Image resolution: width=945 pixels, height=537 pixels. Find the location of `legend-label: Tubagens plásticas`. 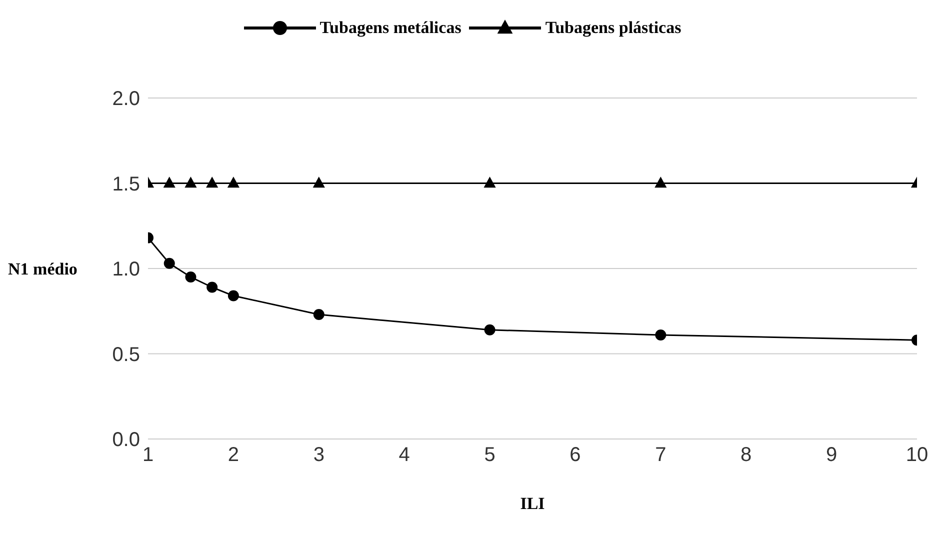

legend-label: Tubagens plásticas is located at coordinates (613, 28).